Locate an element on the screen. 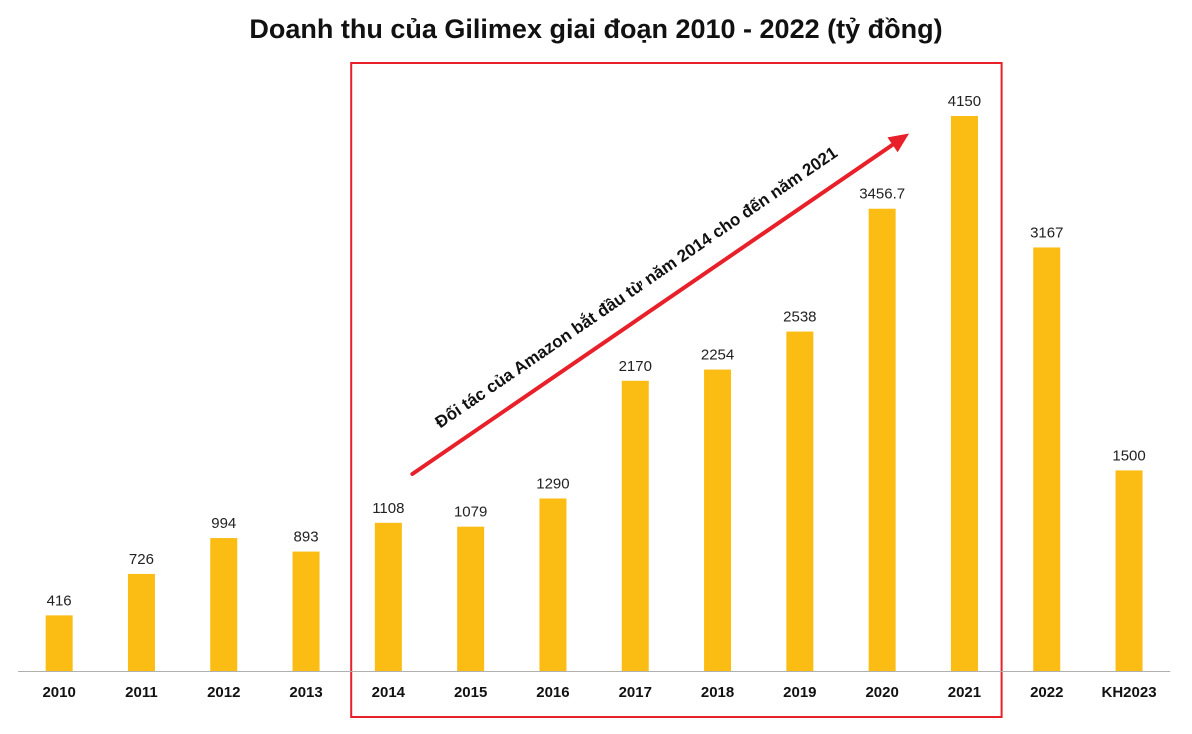 The height and width of the screenshot is (734, 1192). x-tick-label: 2015 is located at coordinates (470, 692).